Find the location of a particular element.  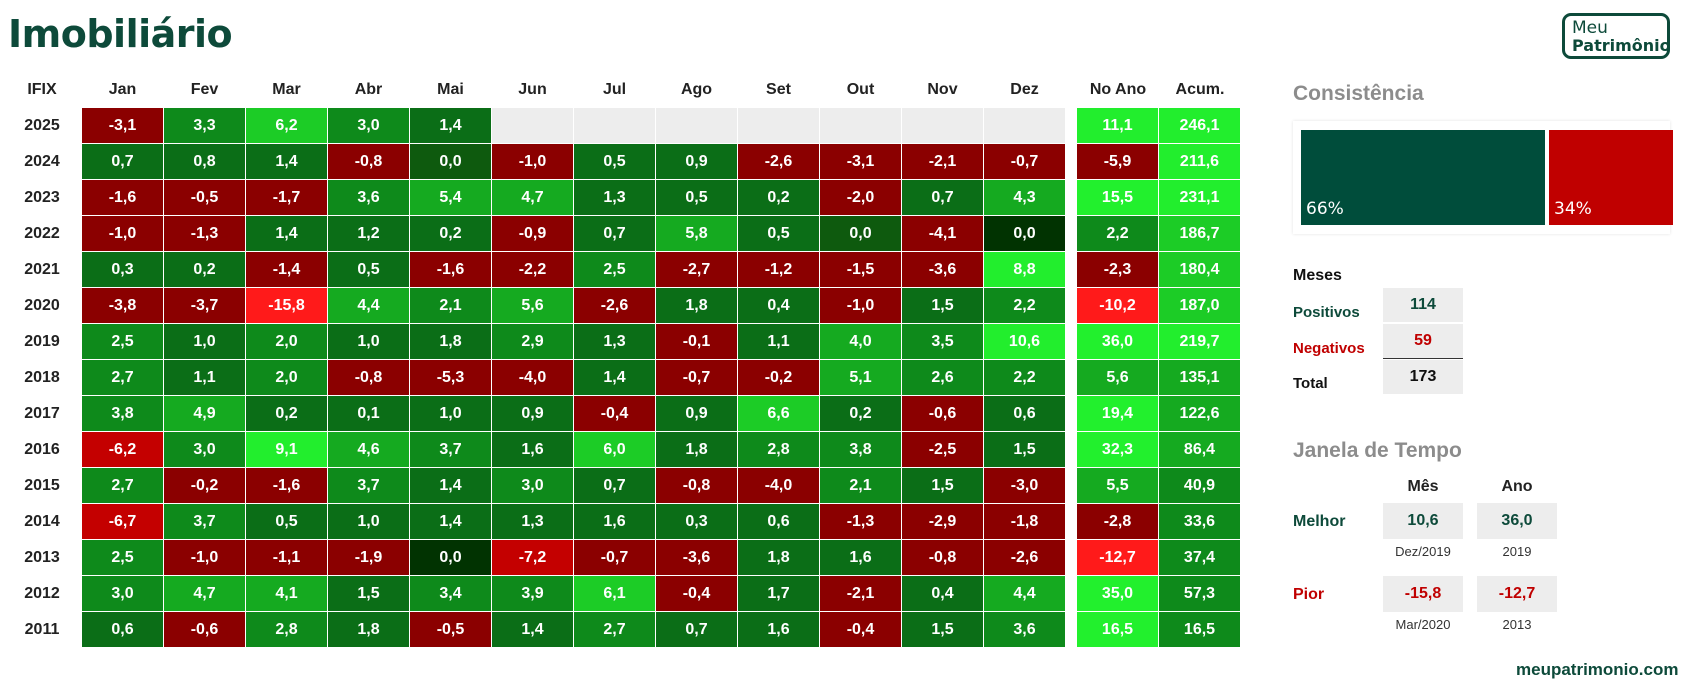

month-cell: 0,2 is located at coordinates (286, 413).